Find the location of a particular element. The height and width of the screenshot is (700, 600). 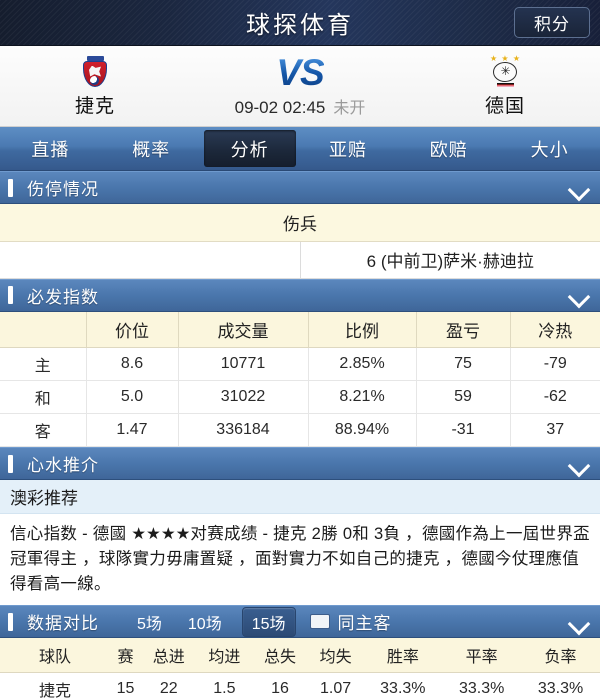

away-team-name: 德国 is located at coordinates (504, 106).